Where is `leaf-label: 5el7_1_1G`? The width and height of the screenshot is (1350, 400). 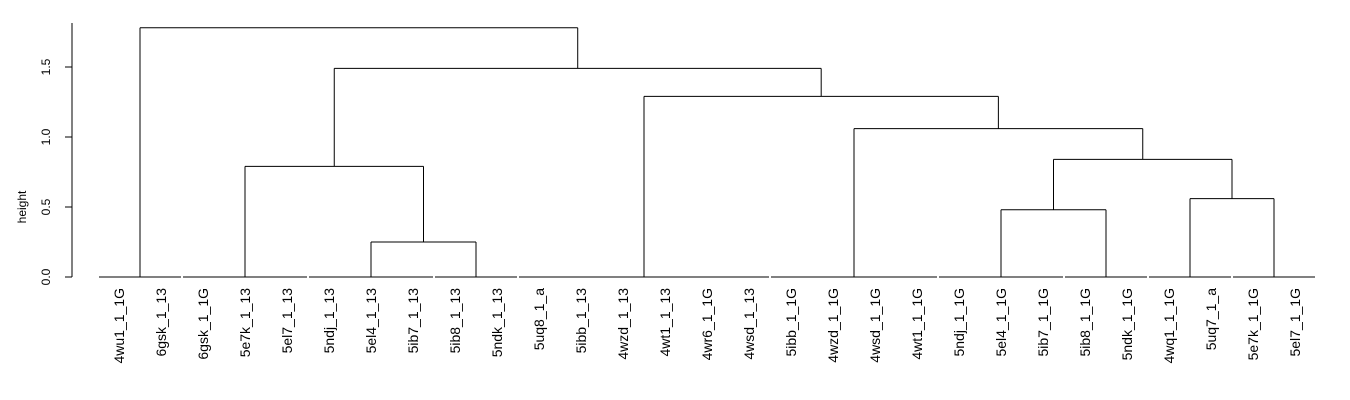
leaf-label: 5el7_1_1G is located at coordinates (1295, 322).